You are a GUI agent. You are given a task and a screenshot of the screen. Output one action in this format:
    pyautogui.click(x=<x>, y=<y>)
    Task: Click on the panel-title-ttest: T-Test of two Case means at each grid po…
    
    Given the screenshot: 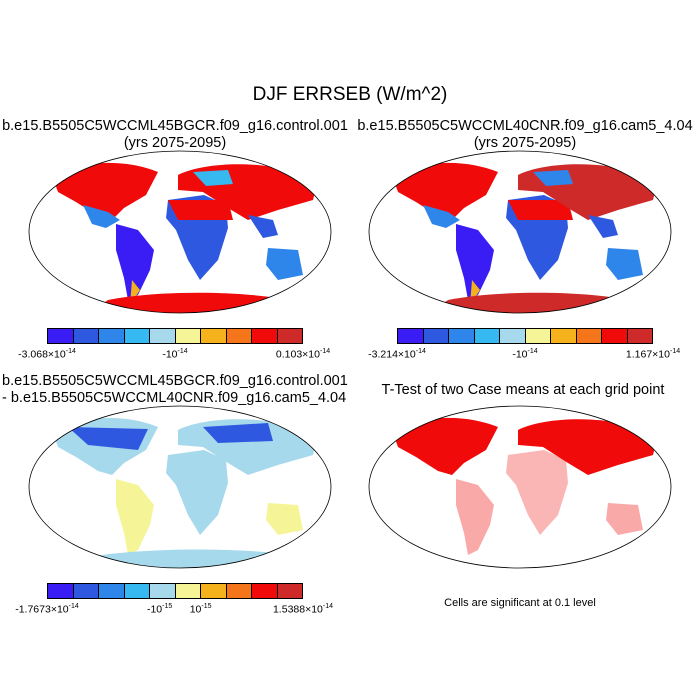 What is the action you would take?
    pyautogui.click(x=523, y=390)
    